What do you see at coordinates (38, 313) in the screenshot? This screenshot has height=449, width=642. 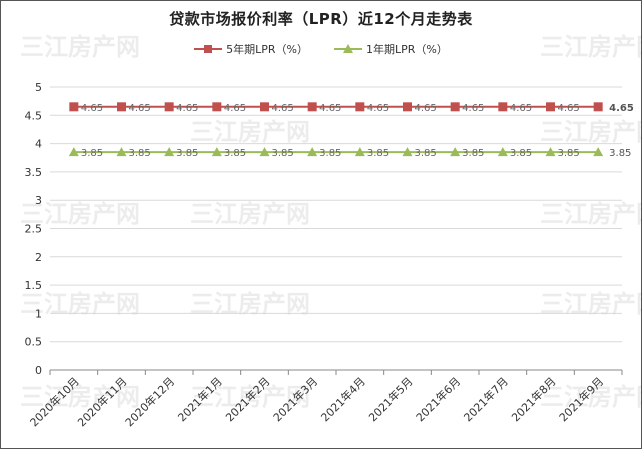 I see `y-tick-label: 1` at bounding box center [38, 313].